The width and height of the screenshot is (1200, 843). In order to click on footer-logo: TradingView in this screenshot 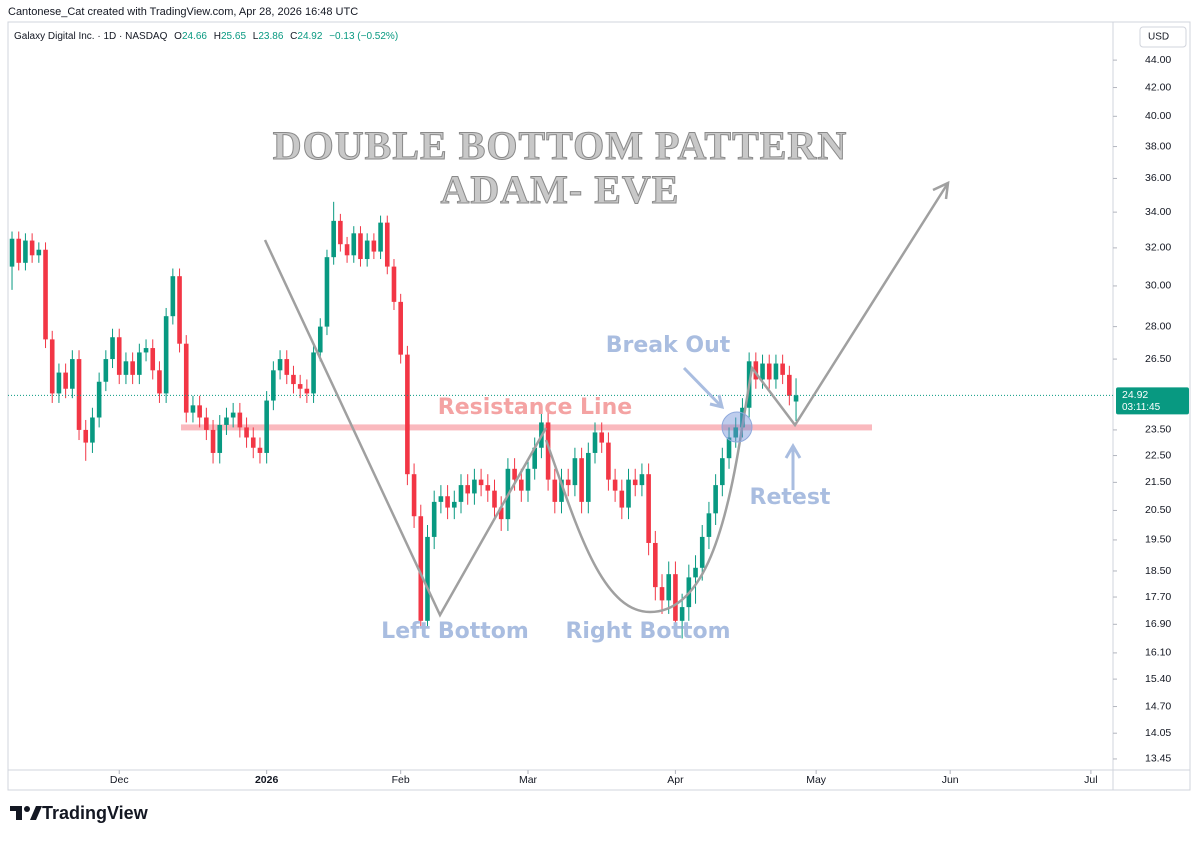, I will do `click(79, 813)`.